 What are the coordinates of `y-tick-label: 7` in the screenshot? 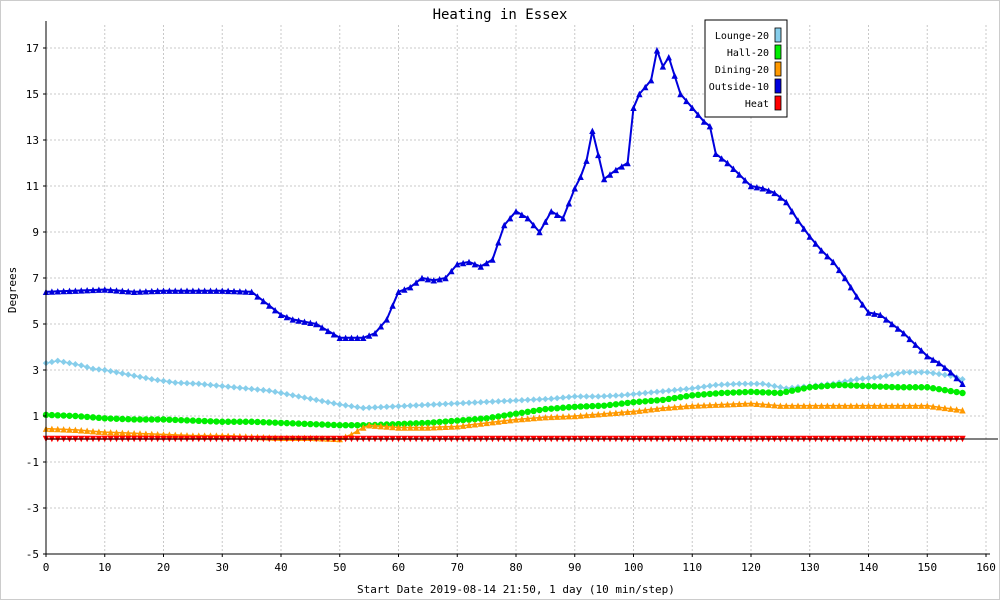 It's located at (35, 278).